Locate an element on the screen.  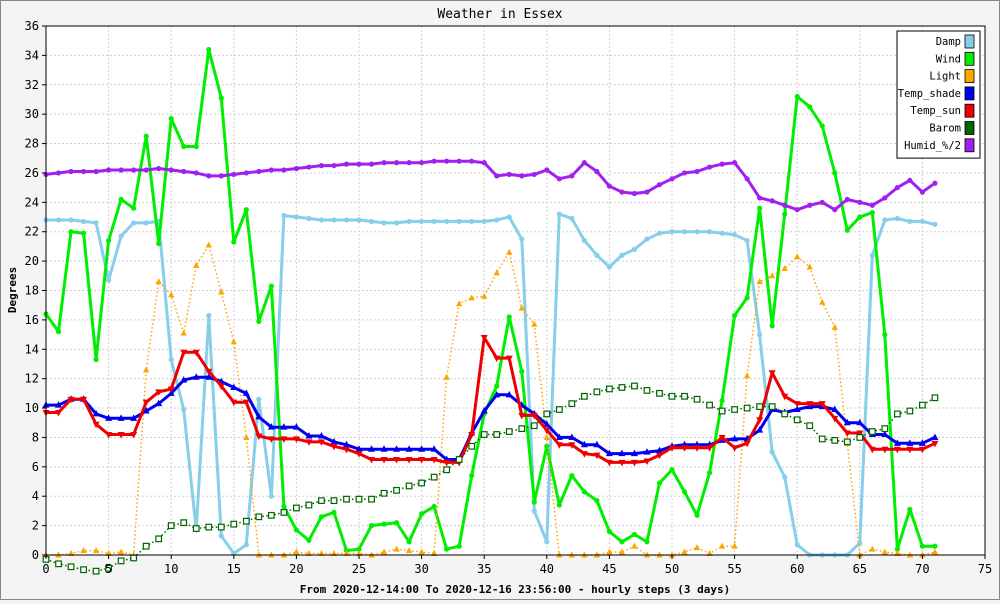
y-tick-label: 10 is located at coordinates (32, 408).